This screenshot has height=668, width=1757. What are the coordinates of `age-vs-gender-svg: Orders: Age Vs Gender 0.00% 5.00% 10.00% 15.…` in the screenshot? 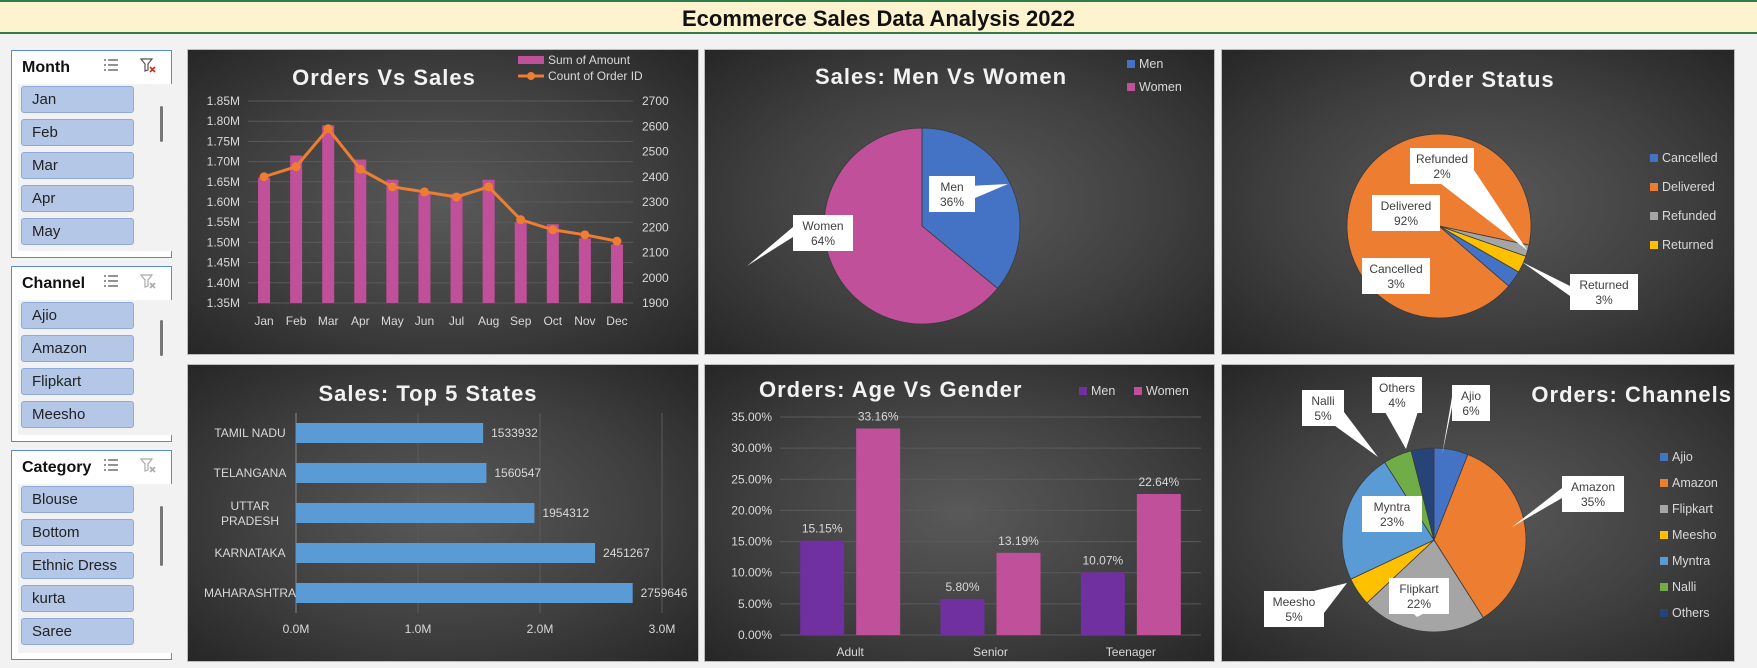 It's located at (966, 518).